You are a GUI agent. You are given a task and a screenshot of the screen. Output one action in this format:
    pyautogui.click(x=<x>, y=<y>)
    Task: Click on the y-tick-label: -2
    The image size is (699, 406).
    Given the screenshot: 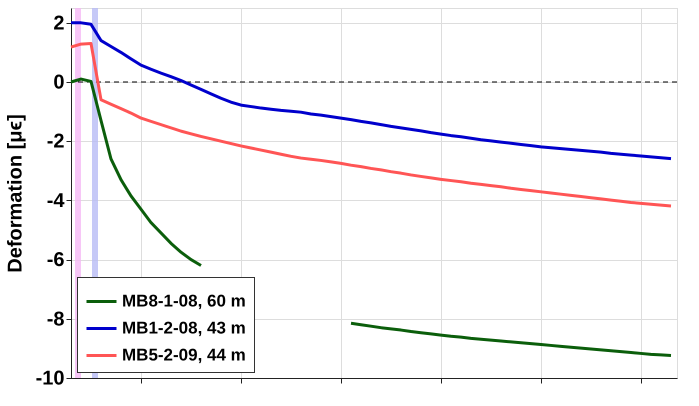 What is the action you would take?
    pyautogui.click(x=55, y=141)
    